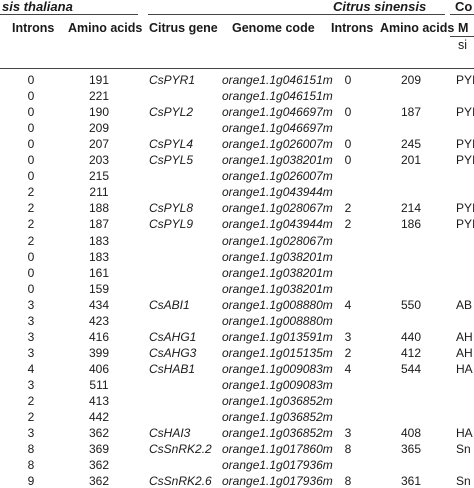 Image resolution: width=474 pixels, height=488 pixels. Describe the element at coordinates (99, 336) in the screenshot. I see `cell-amino-acids-at: 416` at that location.